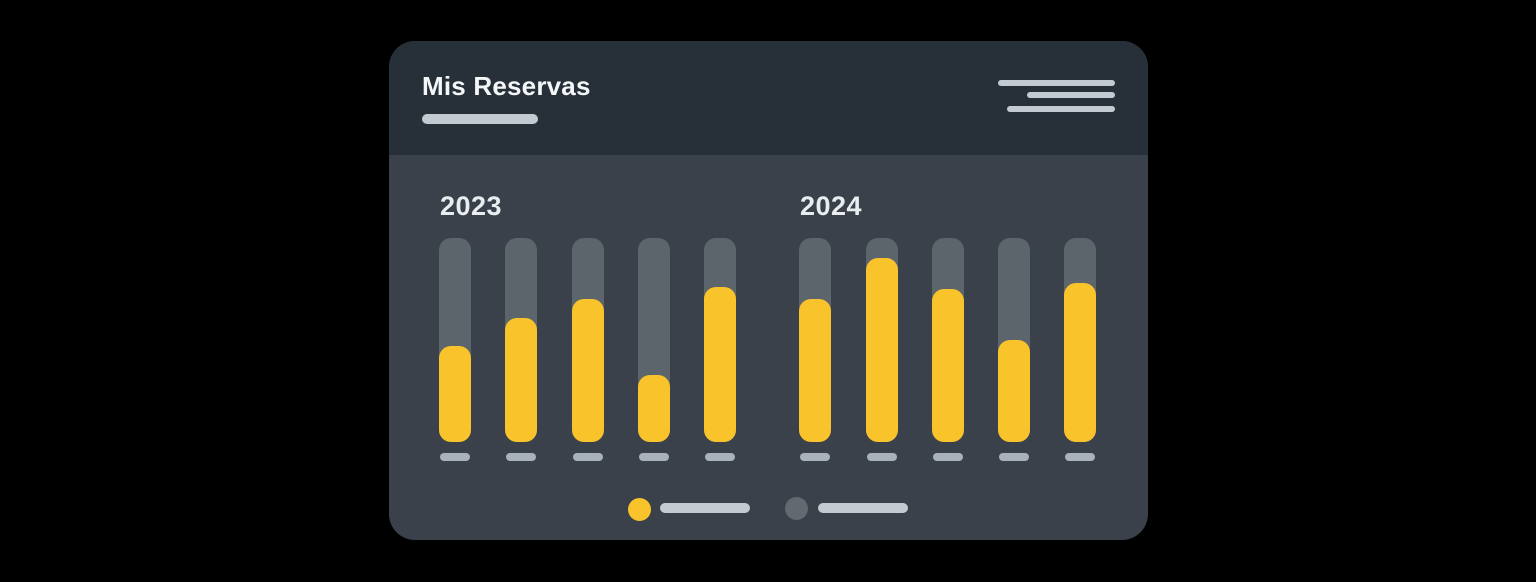 Image resolution: width=1536 pixels, height=582 pixels. I want to click on legend-label-line-2023, so click(705, 508).